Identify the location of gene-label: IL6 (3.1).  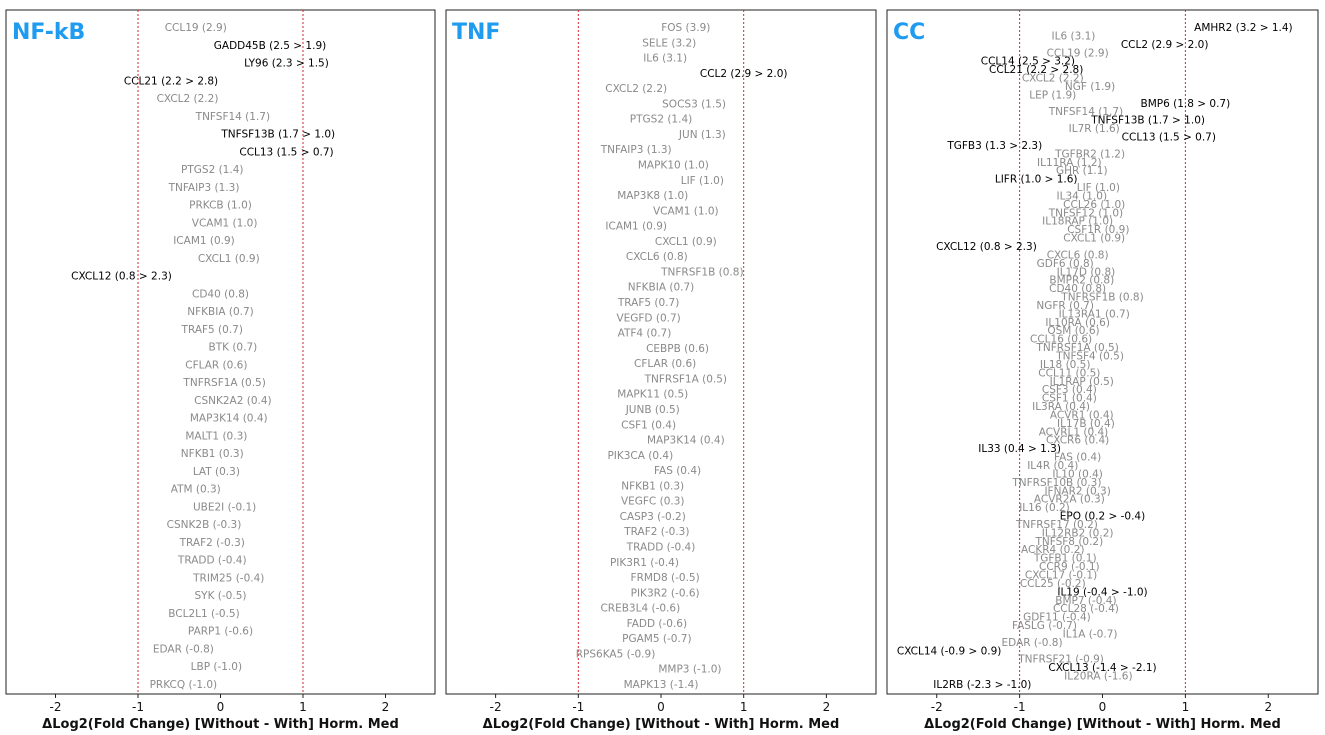
(1074, 36).